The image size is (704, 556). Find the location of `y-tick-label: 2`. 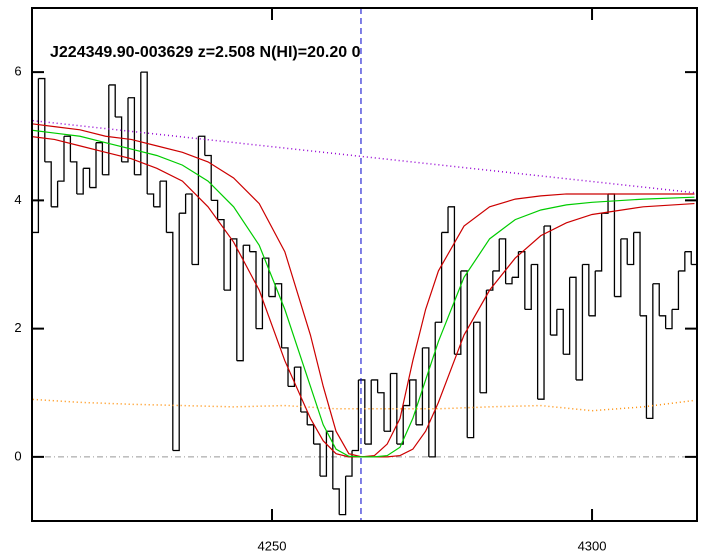

y-tick-label: 2 is located at coordinates (17, 327).